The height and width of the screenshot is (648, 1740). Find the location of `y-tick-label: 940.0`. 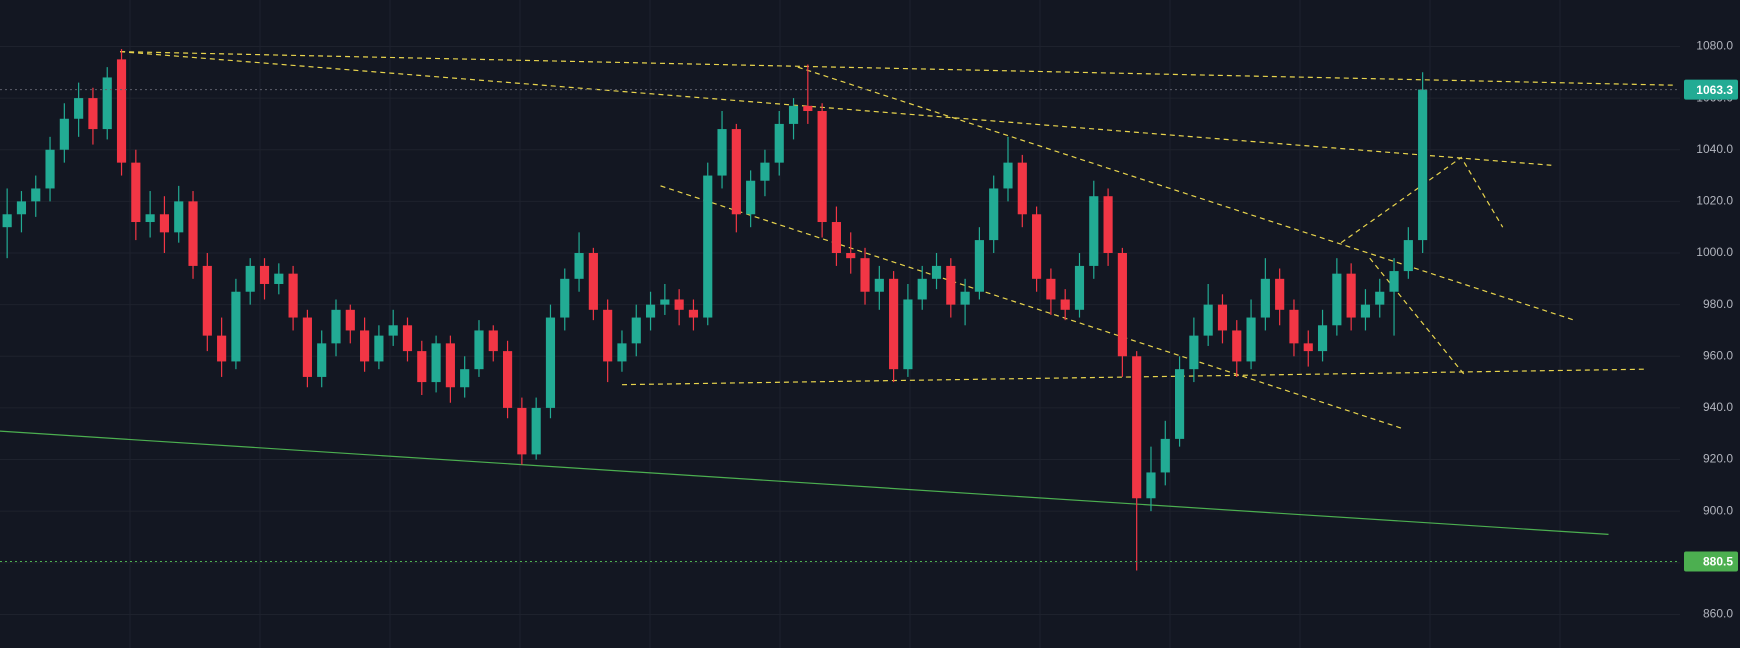

y-tick-label: 940.0 is located at coordinates (1718, 407).